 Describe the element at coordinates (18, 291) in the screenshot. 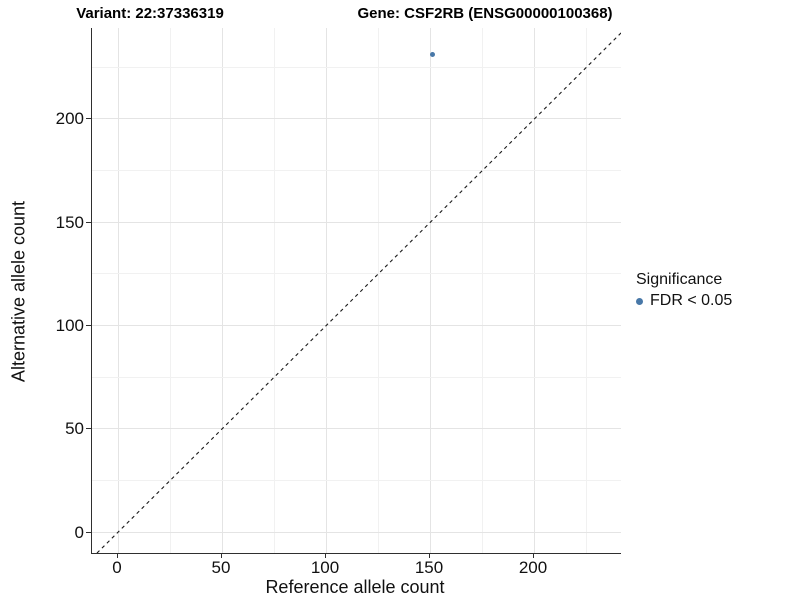

I see `y-axis-title: Alternative allele count` at that location.